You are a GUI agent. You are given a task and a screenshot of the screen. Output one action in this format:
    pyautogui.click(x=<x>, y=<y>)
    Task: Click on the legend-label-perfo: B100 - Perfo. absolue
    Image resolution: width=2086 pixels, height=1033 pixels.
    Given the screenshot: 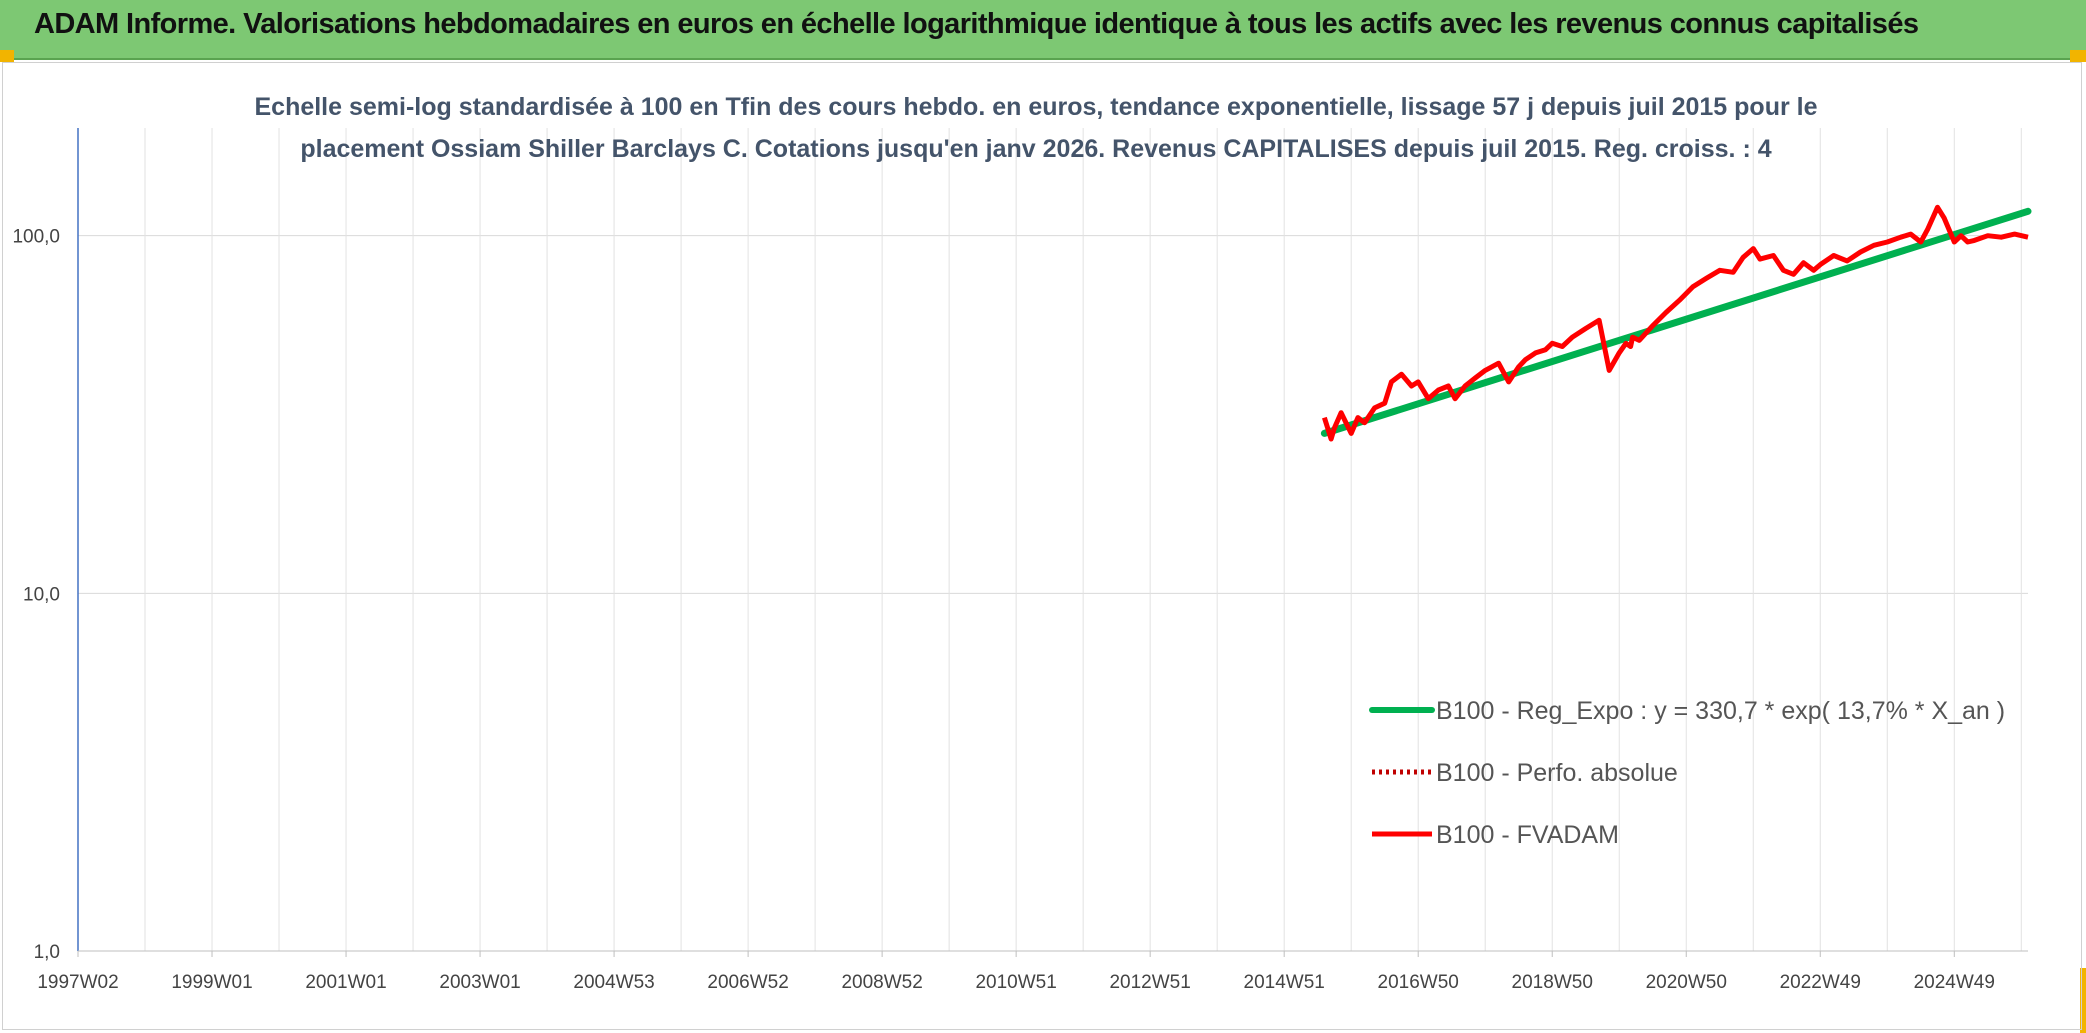 What is the action you would take?
    pyautogui.click(x=1557, y=773)
    